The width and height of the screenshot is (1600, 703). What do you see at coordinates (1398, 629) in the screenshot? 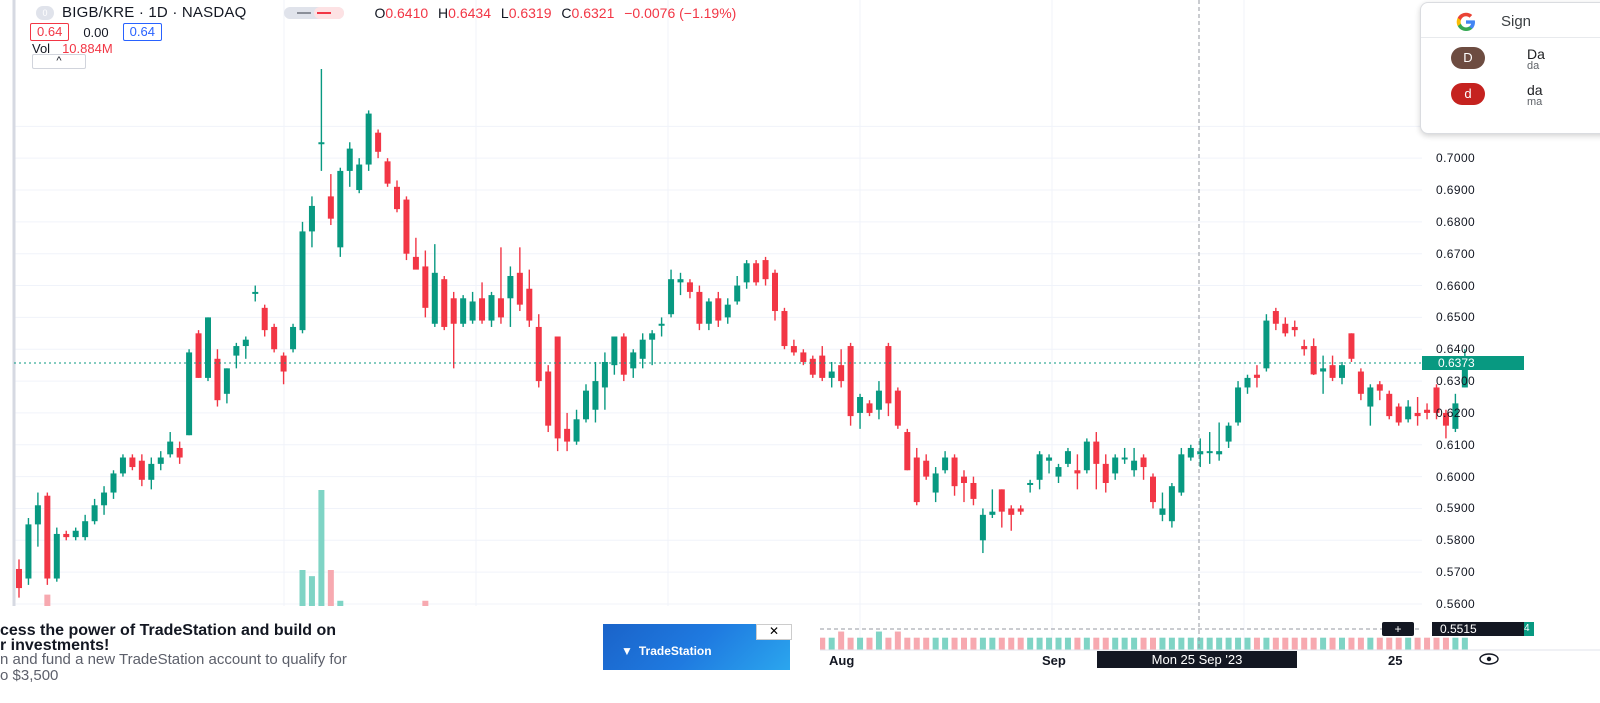
I see `add-alert-button: +` at bounding box center [1398, 629].